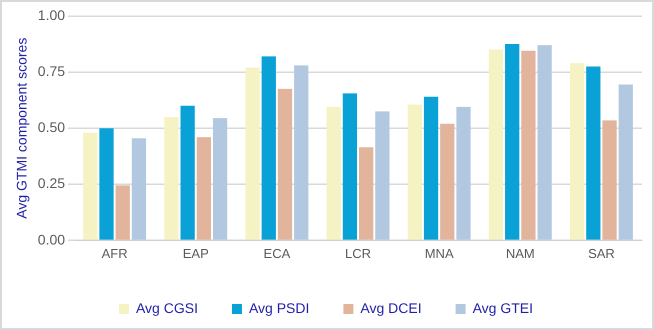 The width and height of the screenshot is (654, 330). What do you see at coordinates (195, 253) in the screenshot?
I see `x-tick-label: EAP` at bounding box center [195, 253].